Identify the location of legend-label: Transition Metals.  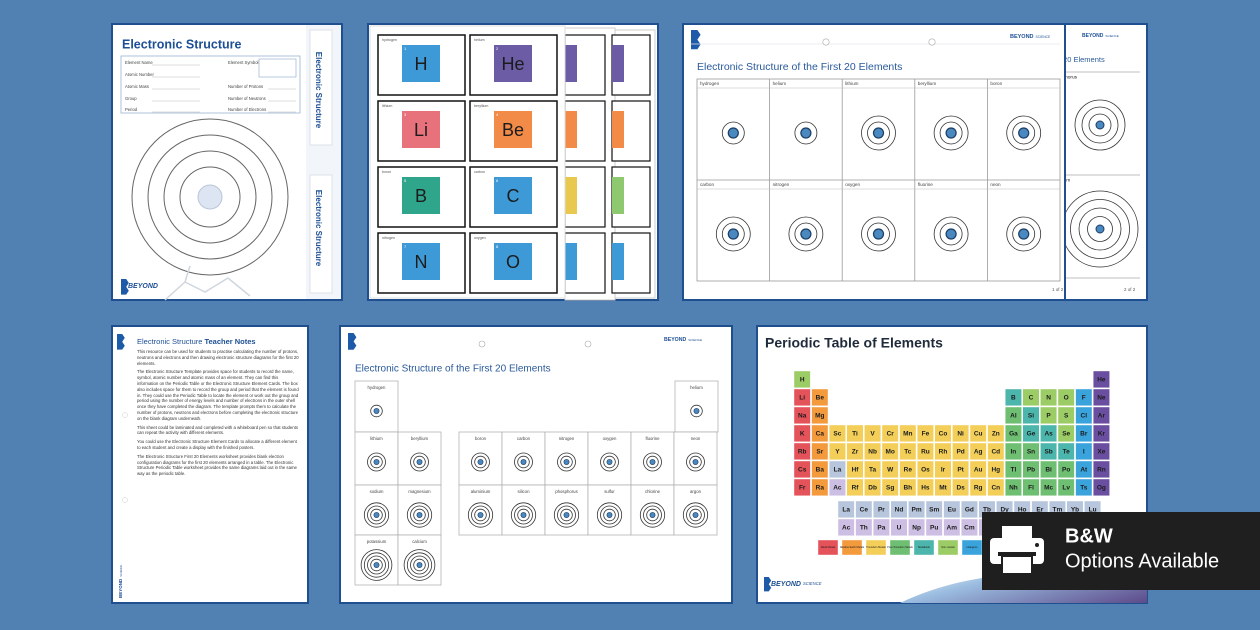
(876, 547).